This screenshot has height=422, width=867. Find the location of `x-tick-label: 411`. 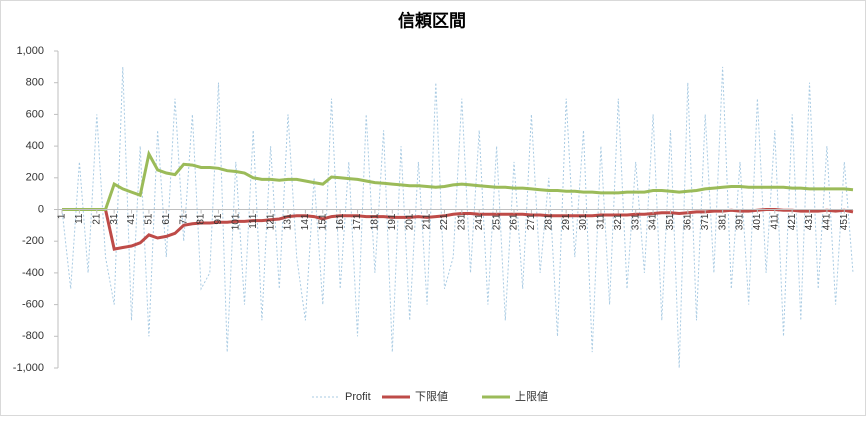

x-tick-label: 411 is located at coordinates (774, 221).